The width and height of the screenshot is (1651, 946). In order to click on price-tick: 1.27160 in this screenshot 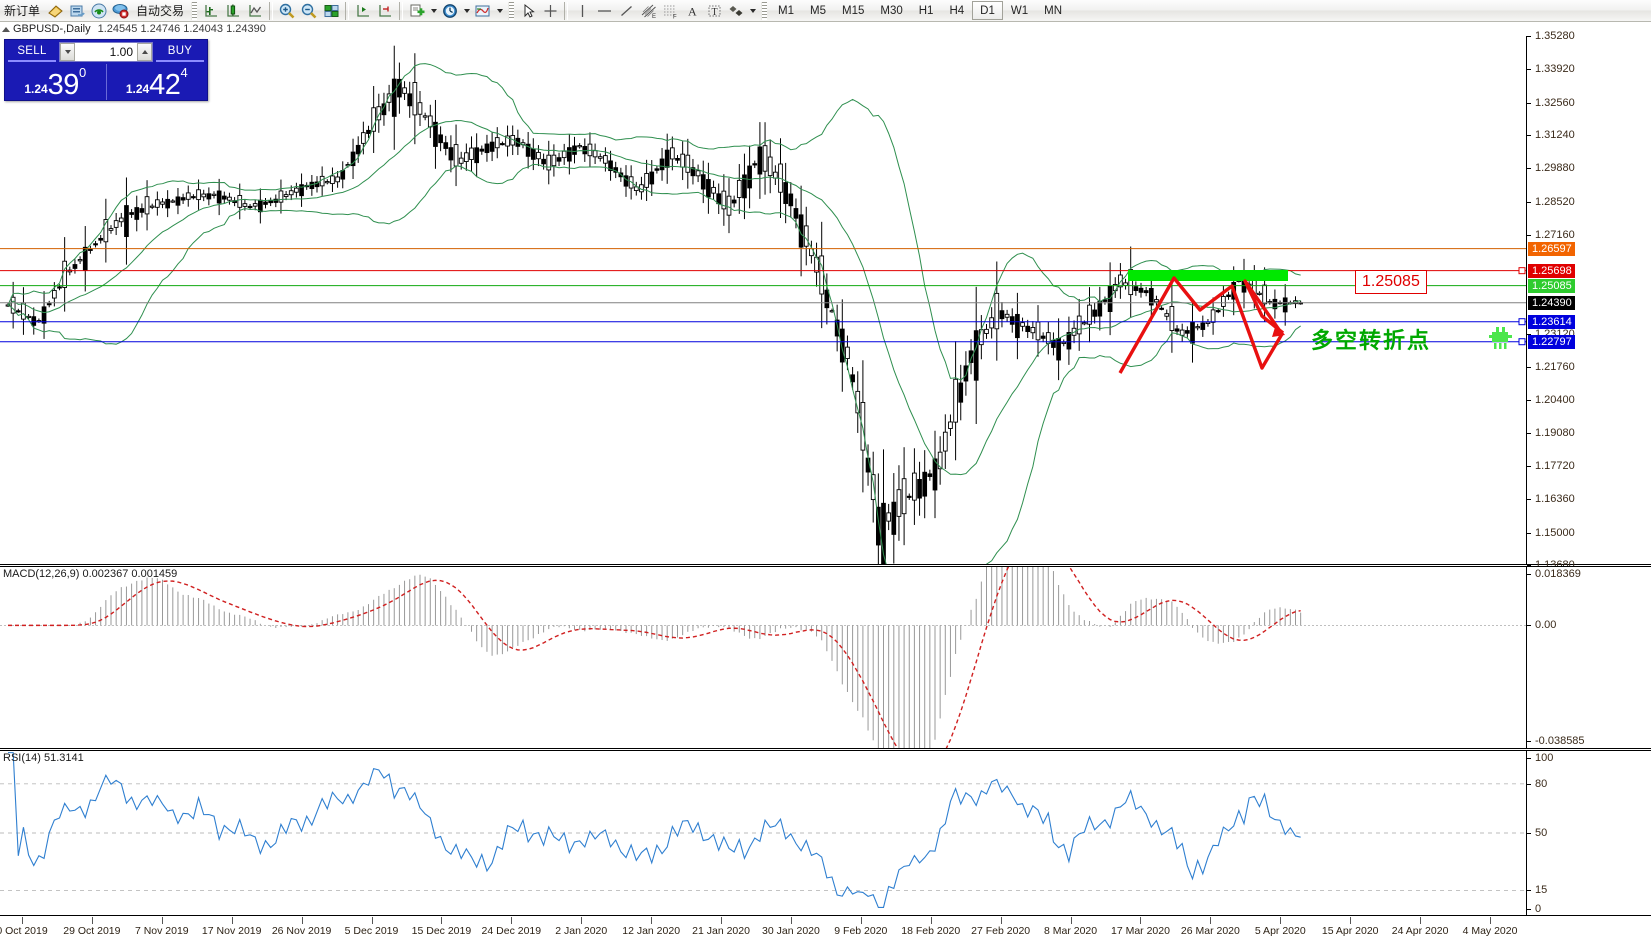, I will do `click(1551, 235)`.